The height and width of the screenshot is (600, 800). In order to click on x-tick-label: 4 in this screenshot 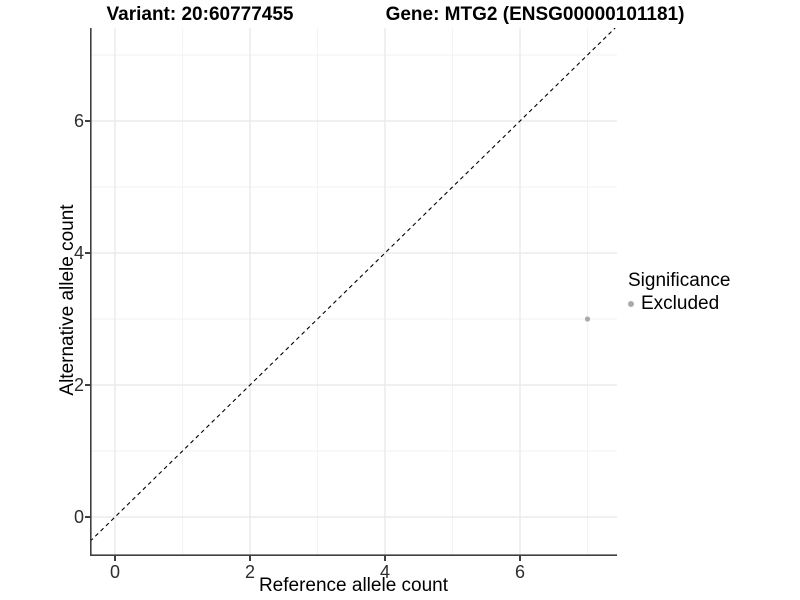, I will do `click(384, 572)`.